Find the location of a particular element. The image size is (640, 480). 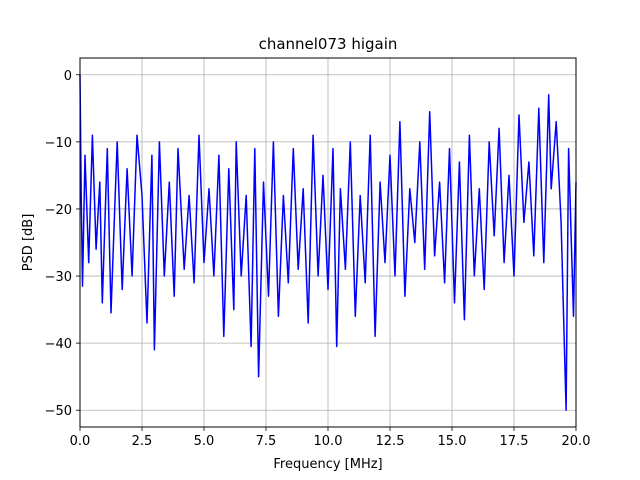

x-tick-label: 5.0 is located at coordinates (204, 441).